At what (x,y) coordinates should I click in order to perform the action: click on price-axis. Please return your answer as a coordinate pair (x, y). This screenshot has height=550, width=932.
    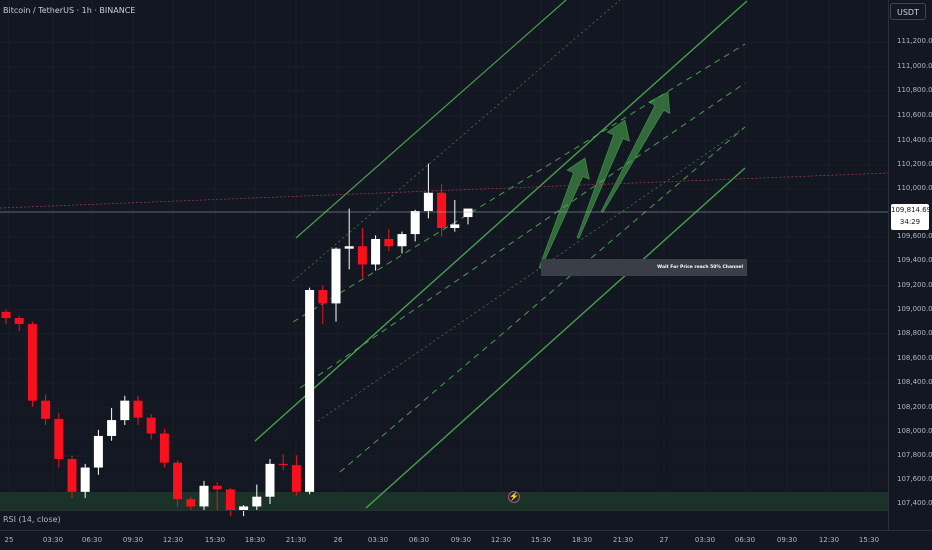
    Looking at the image, I should click on (888, 265).